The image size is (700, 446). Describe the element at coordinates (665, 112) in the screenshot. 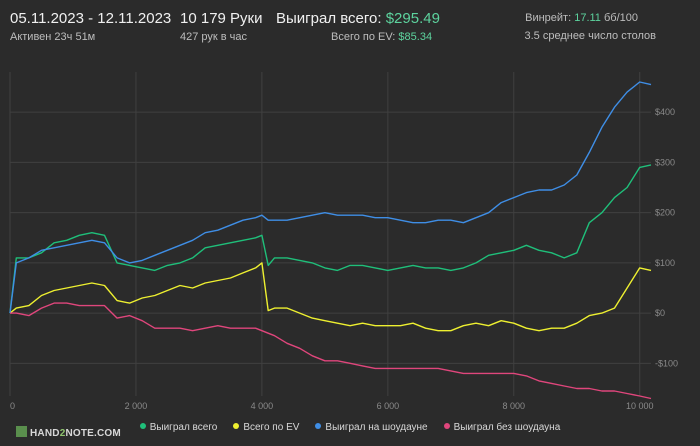

I see `y-tick-label: $400` at that location.